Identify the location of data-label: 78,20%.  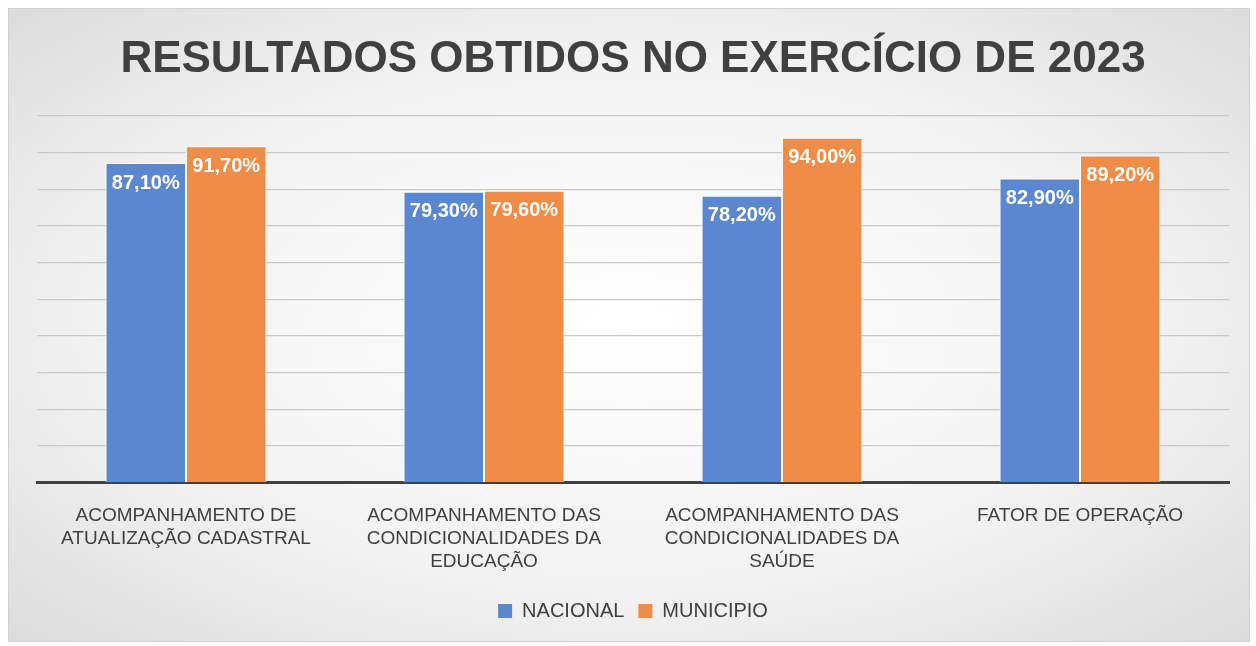
(741, 214).